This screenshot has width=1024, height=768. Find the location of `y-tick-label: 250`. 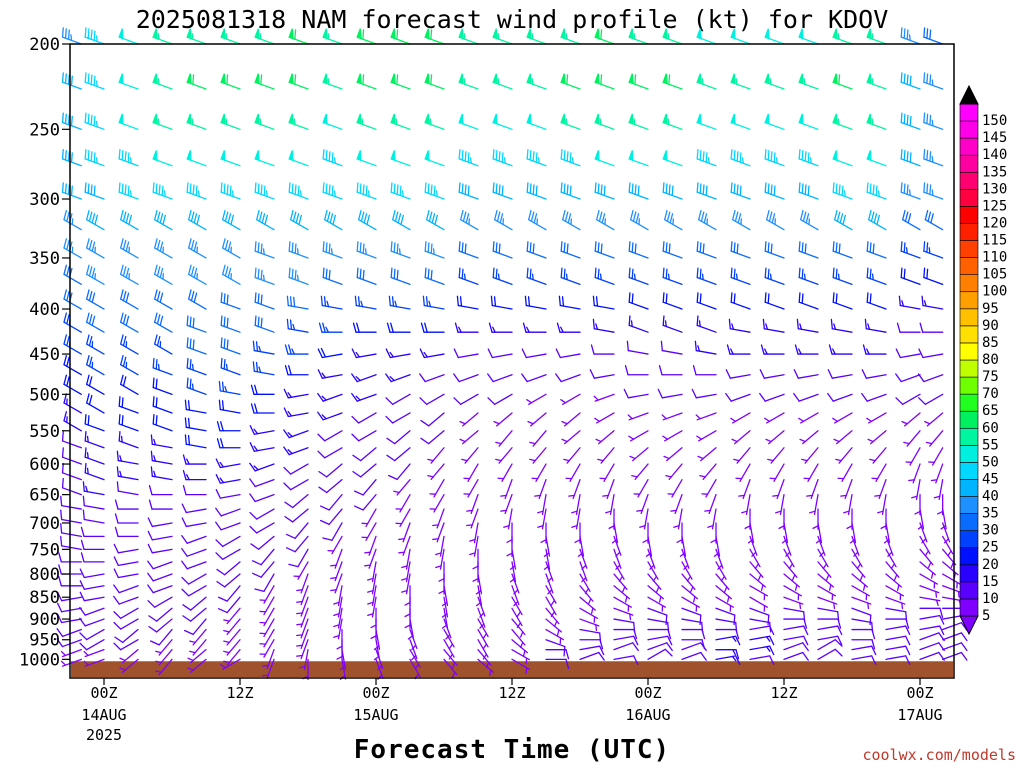

y-tick-label: 250 is located at coordinates (44, 130).